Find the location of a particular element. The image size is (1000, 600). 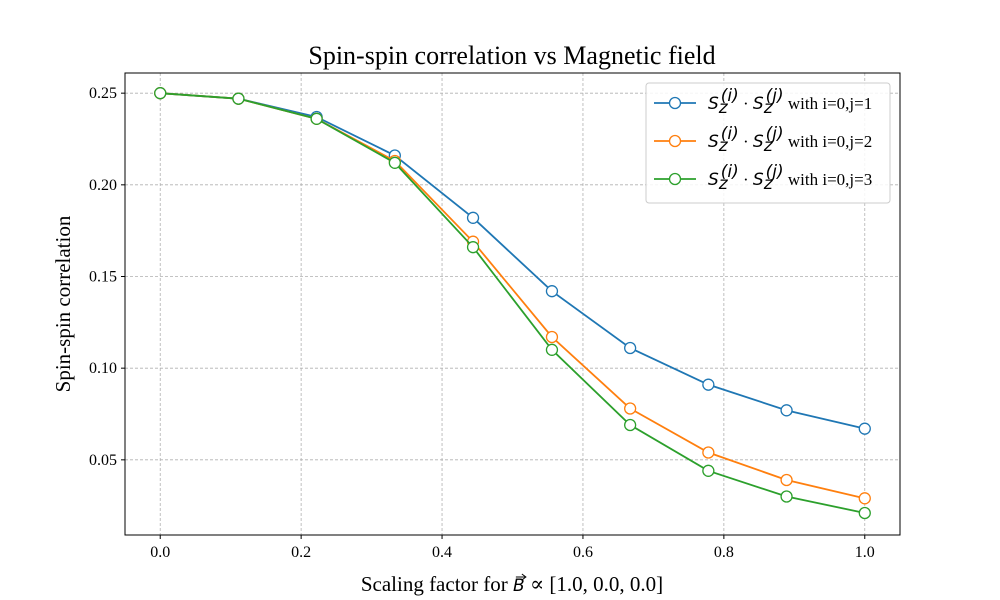

x-tick-label: 1.0 is located at coordinates (865, 552).